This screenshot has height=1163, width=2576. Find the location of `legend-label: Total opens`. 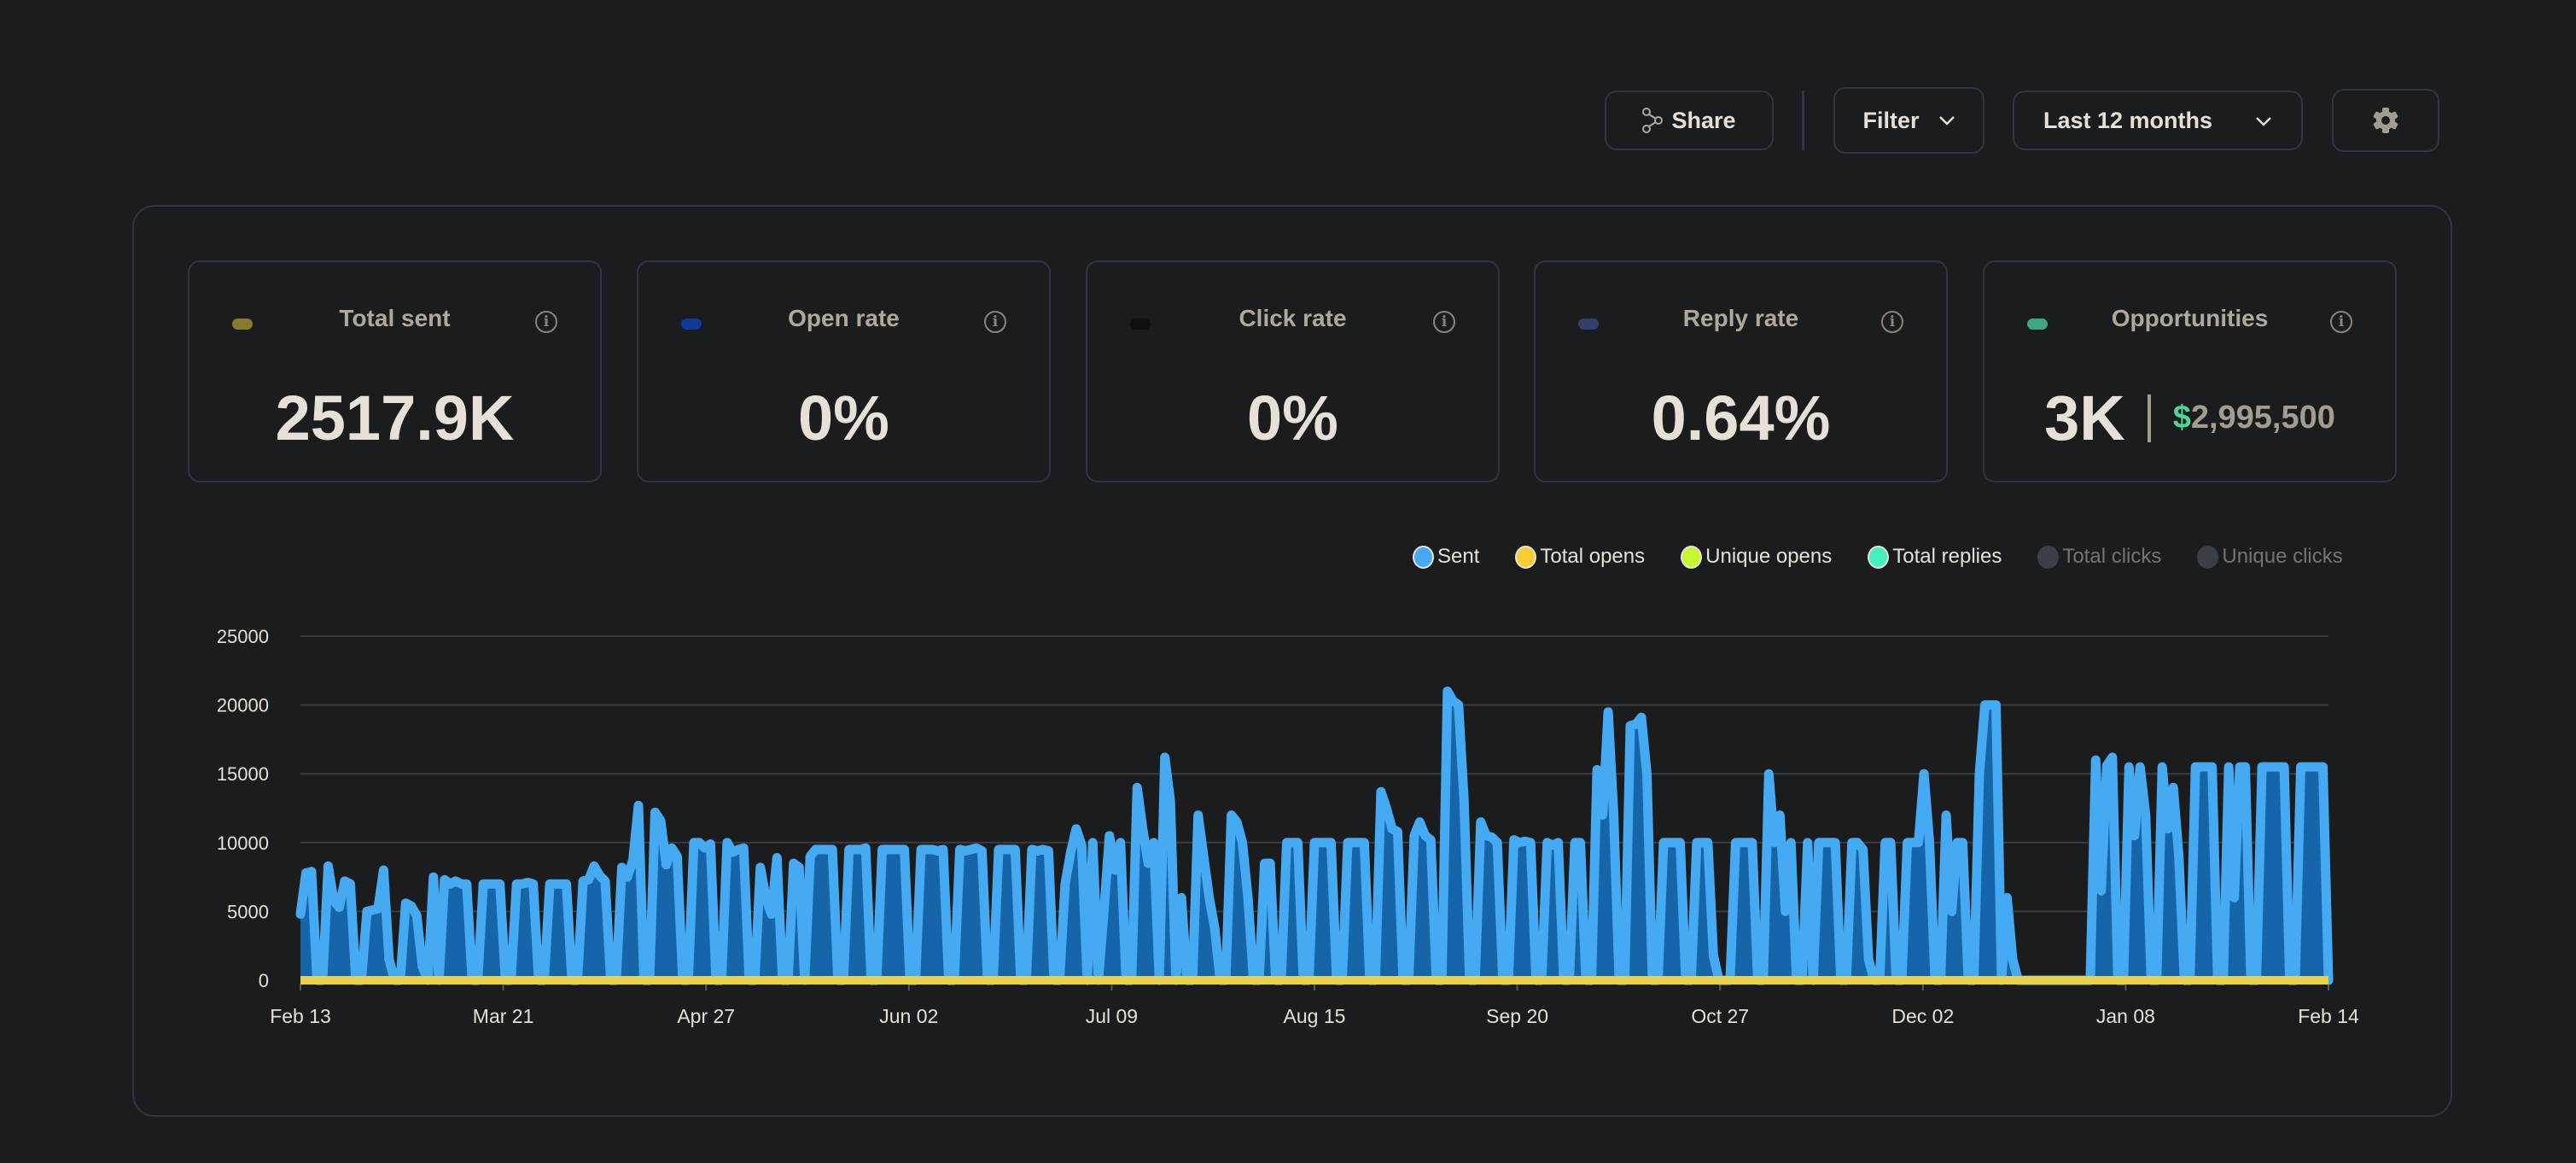

legend-label: Total opens is located at coordinates (1593, 556).